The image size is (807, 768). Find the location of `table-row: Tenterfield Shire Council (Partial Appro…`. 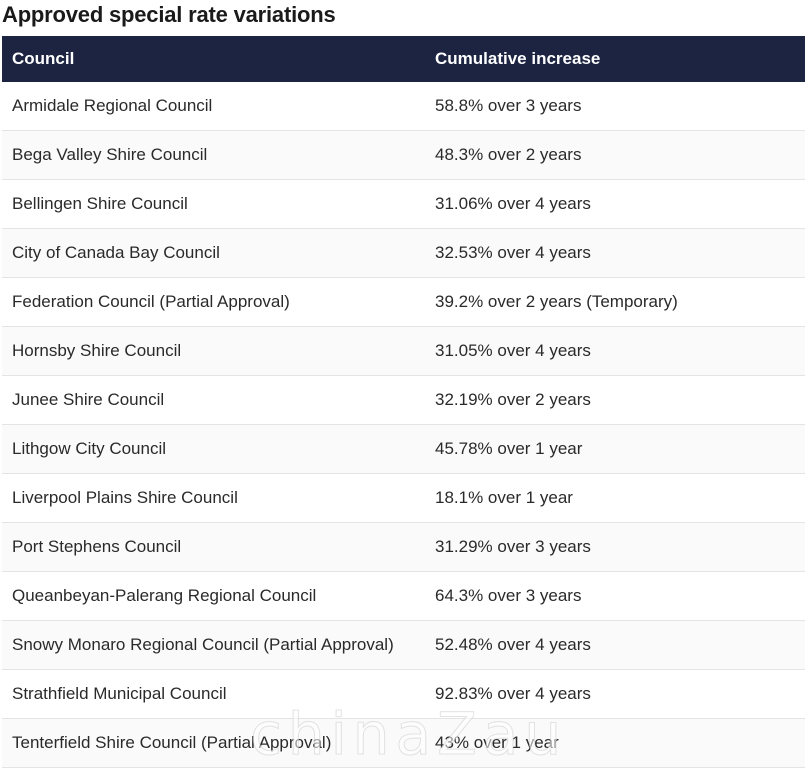

table-row: Tenterfield Shire Council (Partial Appro… is located at coordinates (403, 743).